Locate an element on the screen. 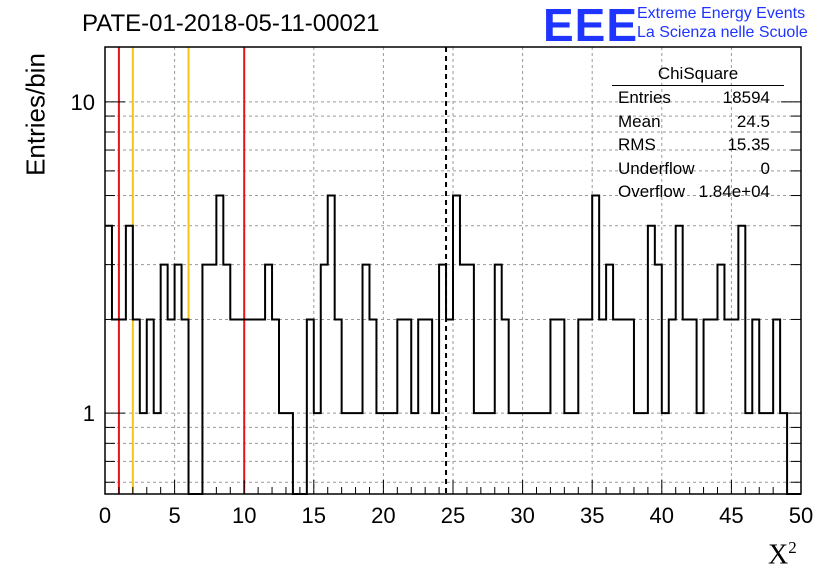 The height and width of the screenshot is (572, 836). stats-row: Overflow 1.84e+04 is located at coordinates (694, 191).